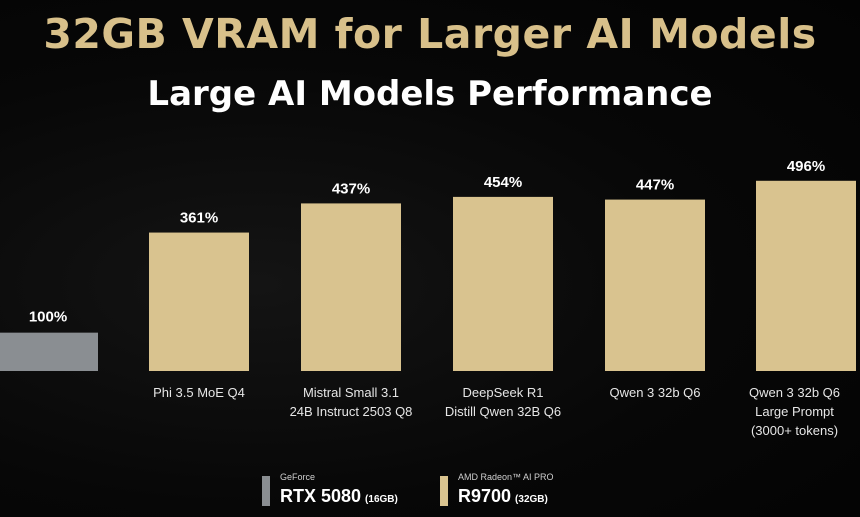 This screenshot has width=860, height=517. Describe the element at coordinates (531, 499) in the screenshot. I see `legend-memory-r9700: (32GB)` at that location.